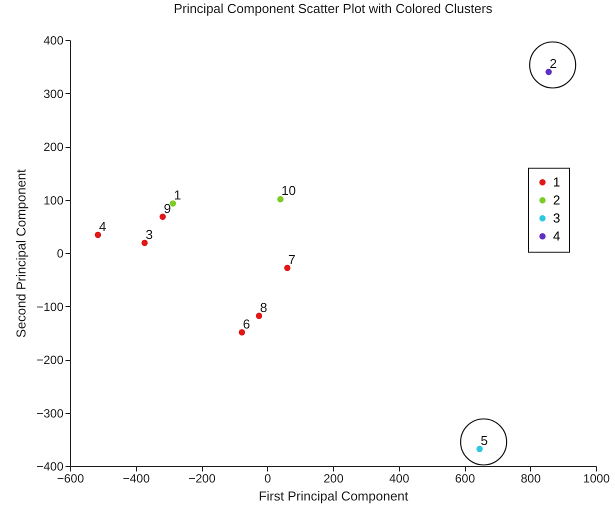  Describe the element at coordinates (399, 479) in the screenshot. I see `x-tick-label: 400` at that location.